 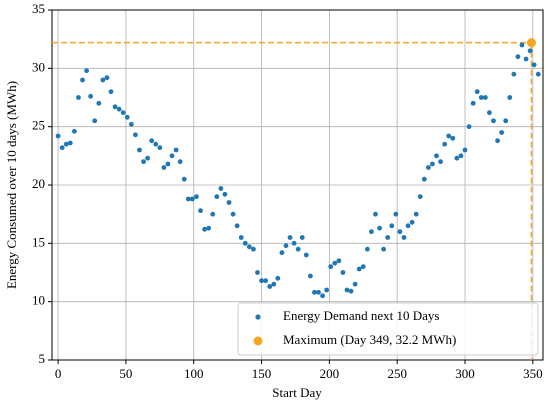 What do you see at coordinates (11, 185) in the screenshot?
I see `y-axis-label: Energy Consumed over 10 days (MWh)` at bounding box center [11, 185].